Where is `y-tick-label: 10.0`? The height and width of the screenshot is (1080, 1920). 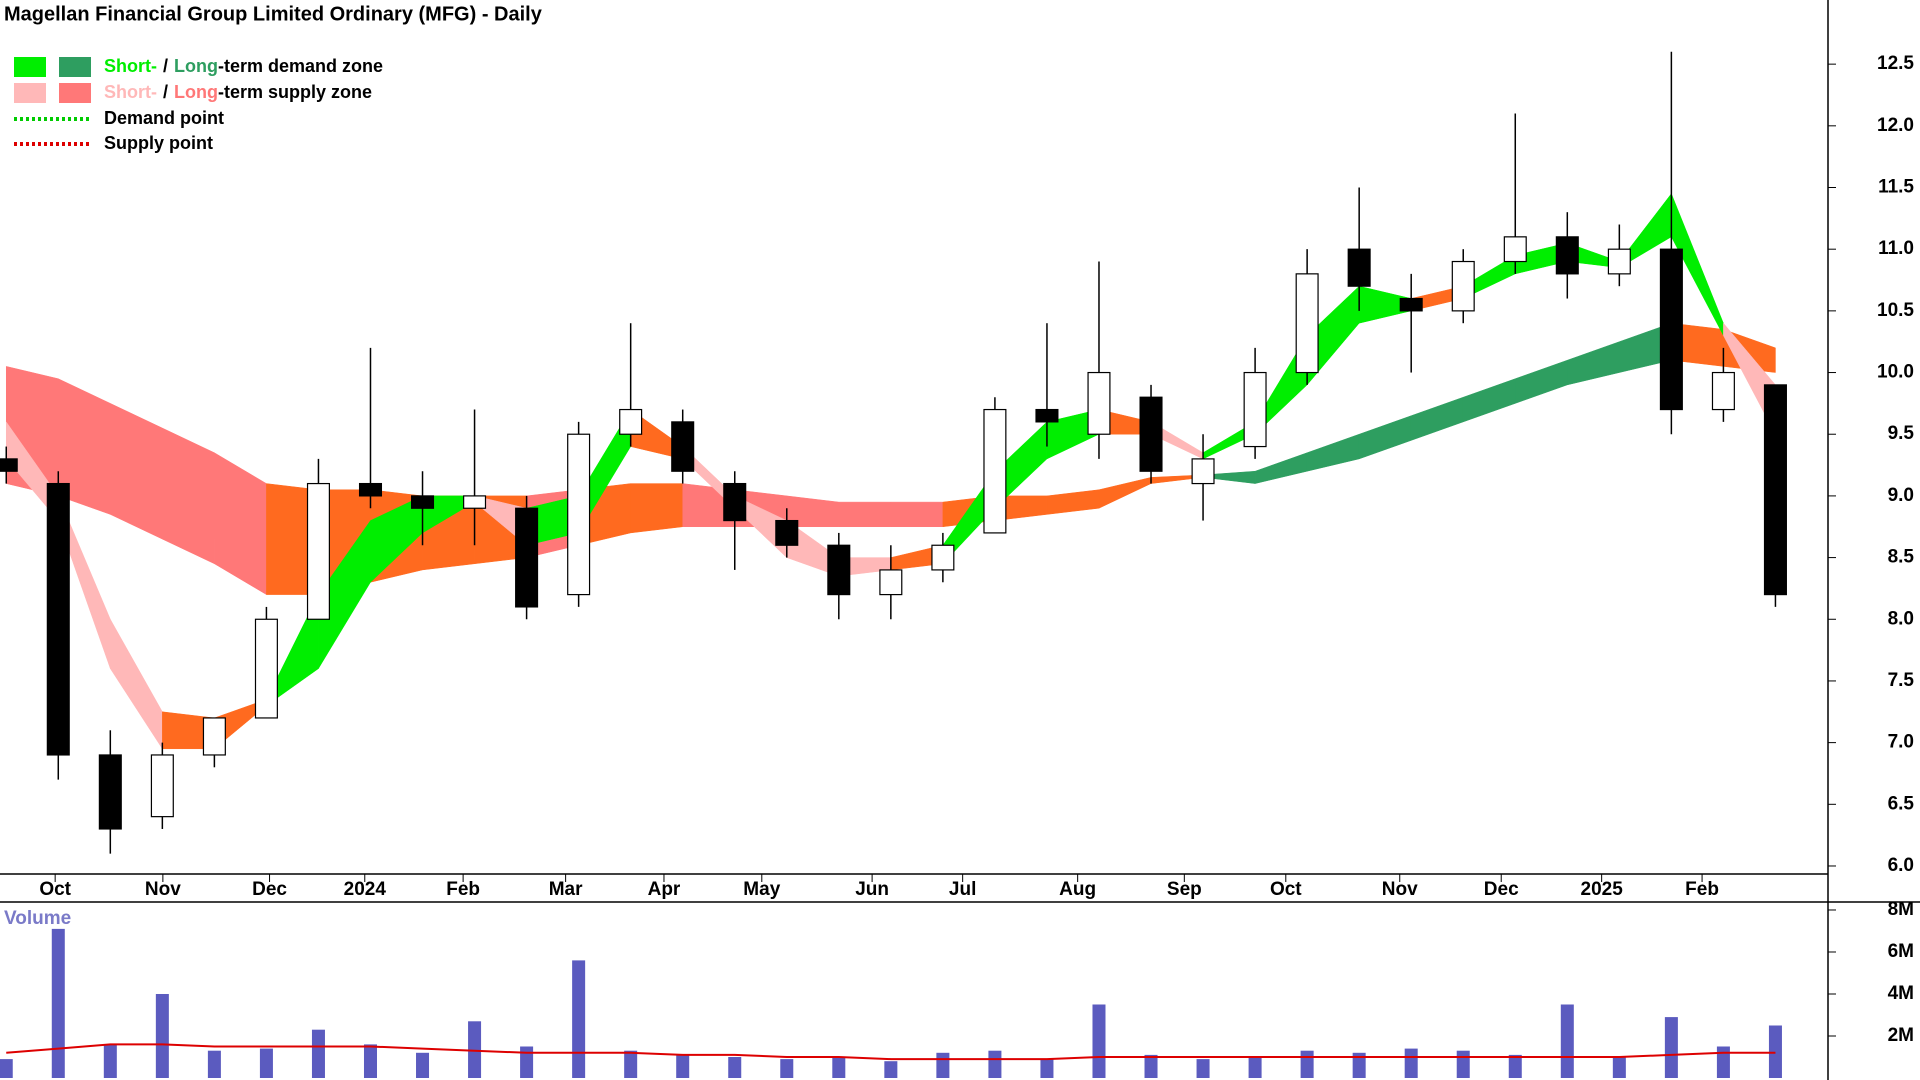 y-tick-label: 10.0 is located at coordinates (1895, 372).